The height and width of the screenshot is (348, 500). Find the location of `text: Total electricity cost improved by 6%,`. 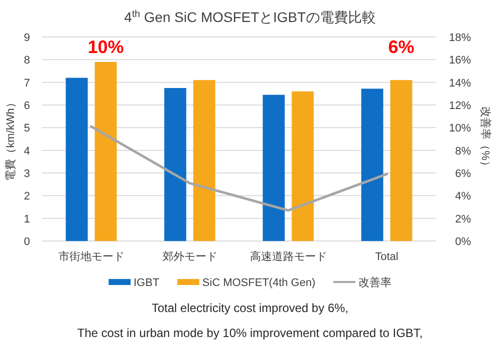

text: Total electricity cost improved by 6%, is located at coordinates (250, 308).